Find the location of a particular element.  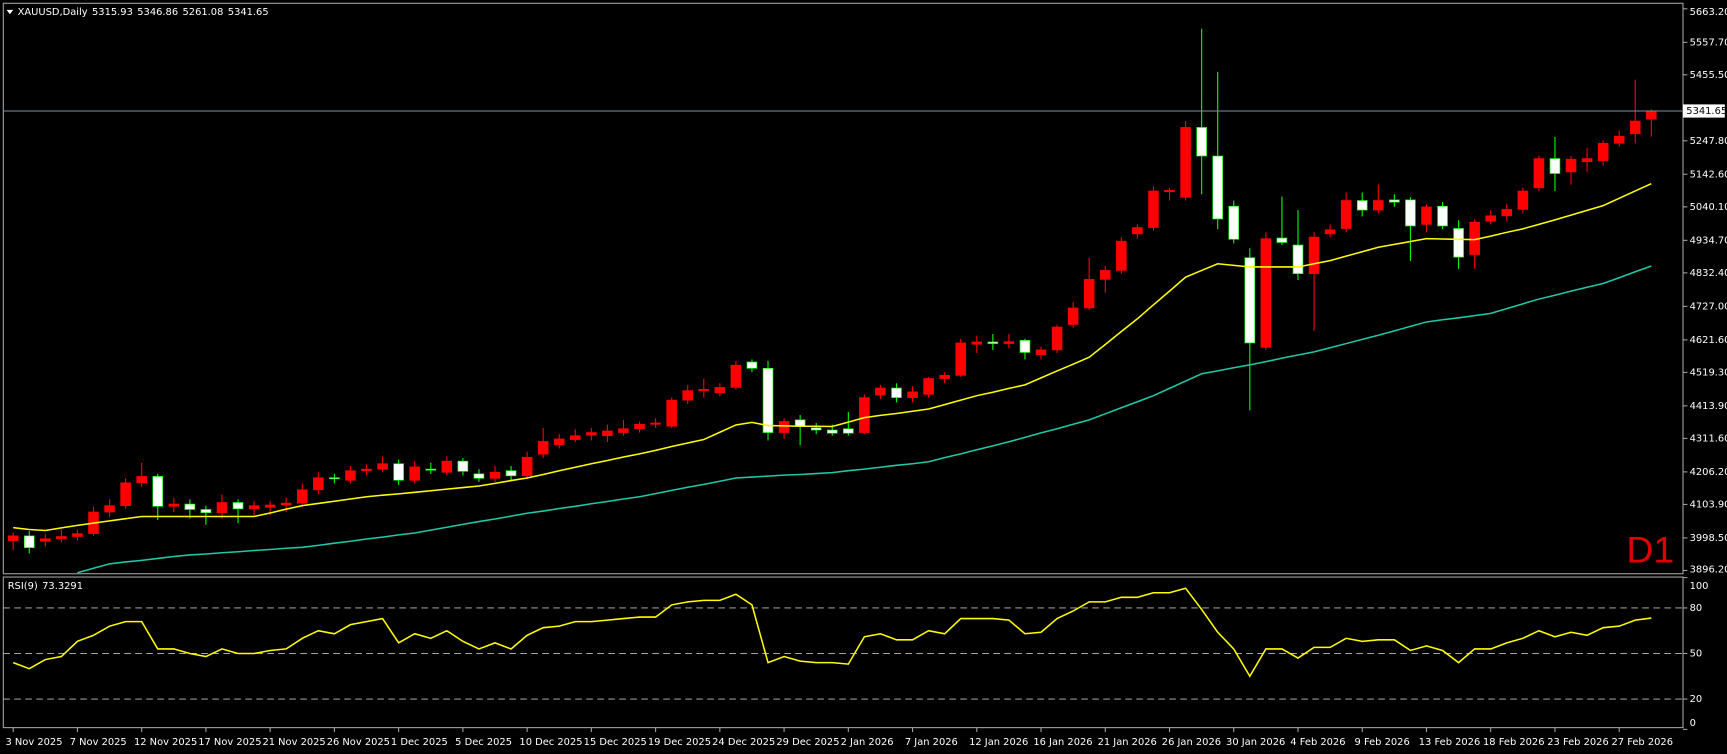

y-tick-label: 100 is located at coordinates (1699, 586).